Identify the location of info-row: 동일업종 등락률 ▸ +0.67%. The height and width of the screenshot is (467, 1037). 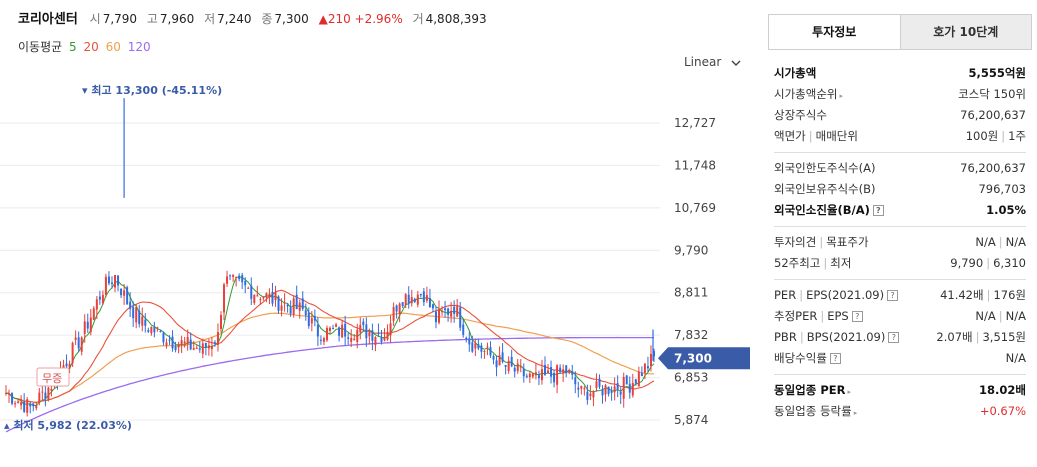
(900, 410).